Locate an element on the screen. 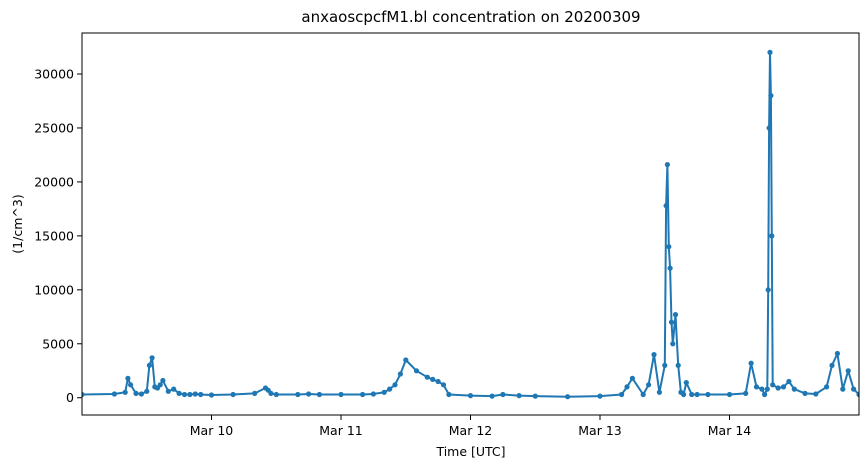  x-tick-label: Mar 10 is located at coordinates (212, 430).